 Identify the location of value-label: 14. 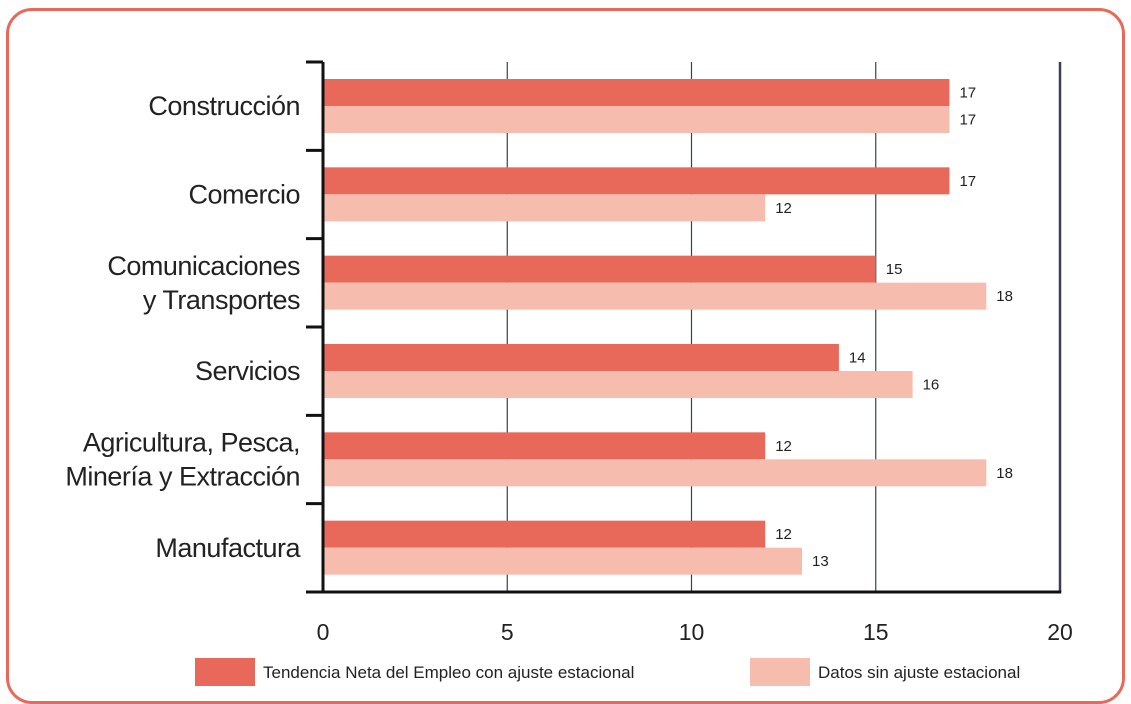
(857, 358).